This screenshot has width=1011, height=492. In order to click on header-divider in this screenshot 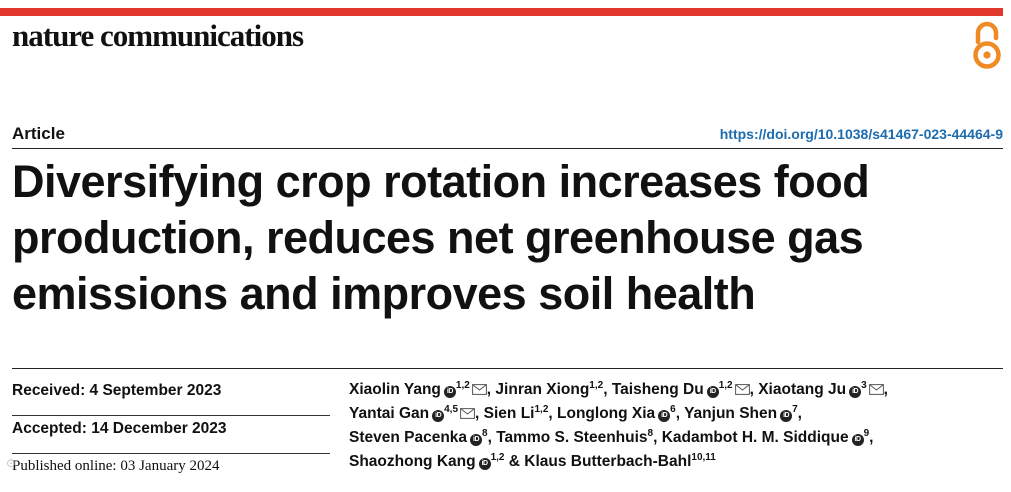, I will do `click(507, 148)`.